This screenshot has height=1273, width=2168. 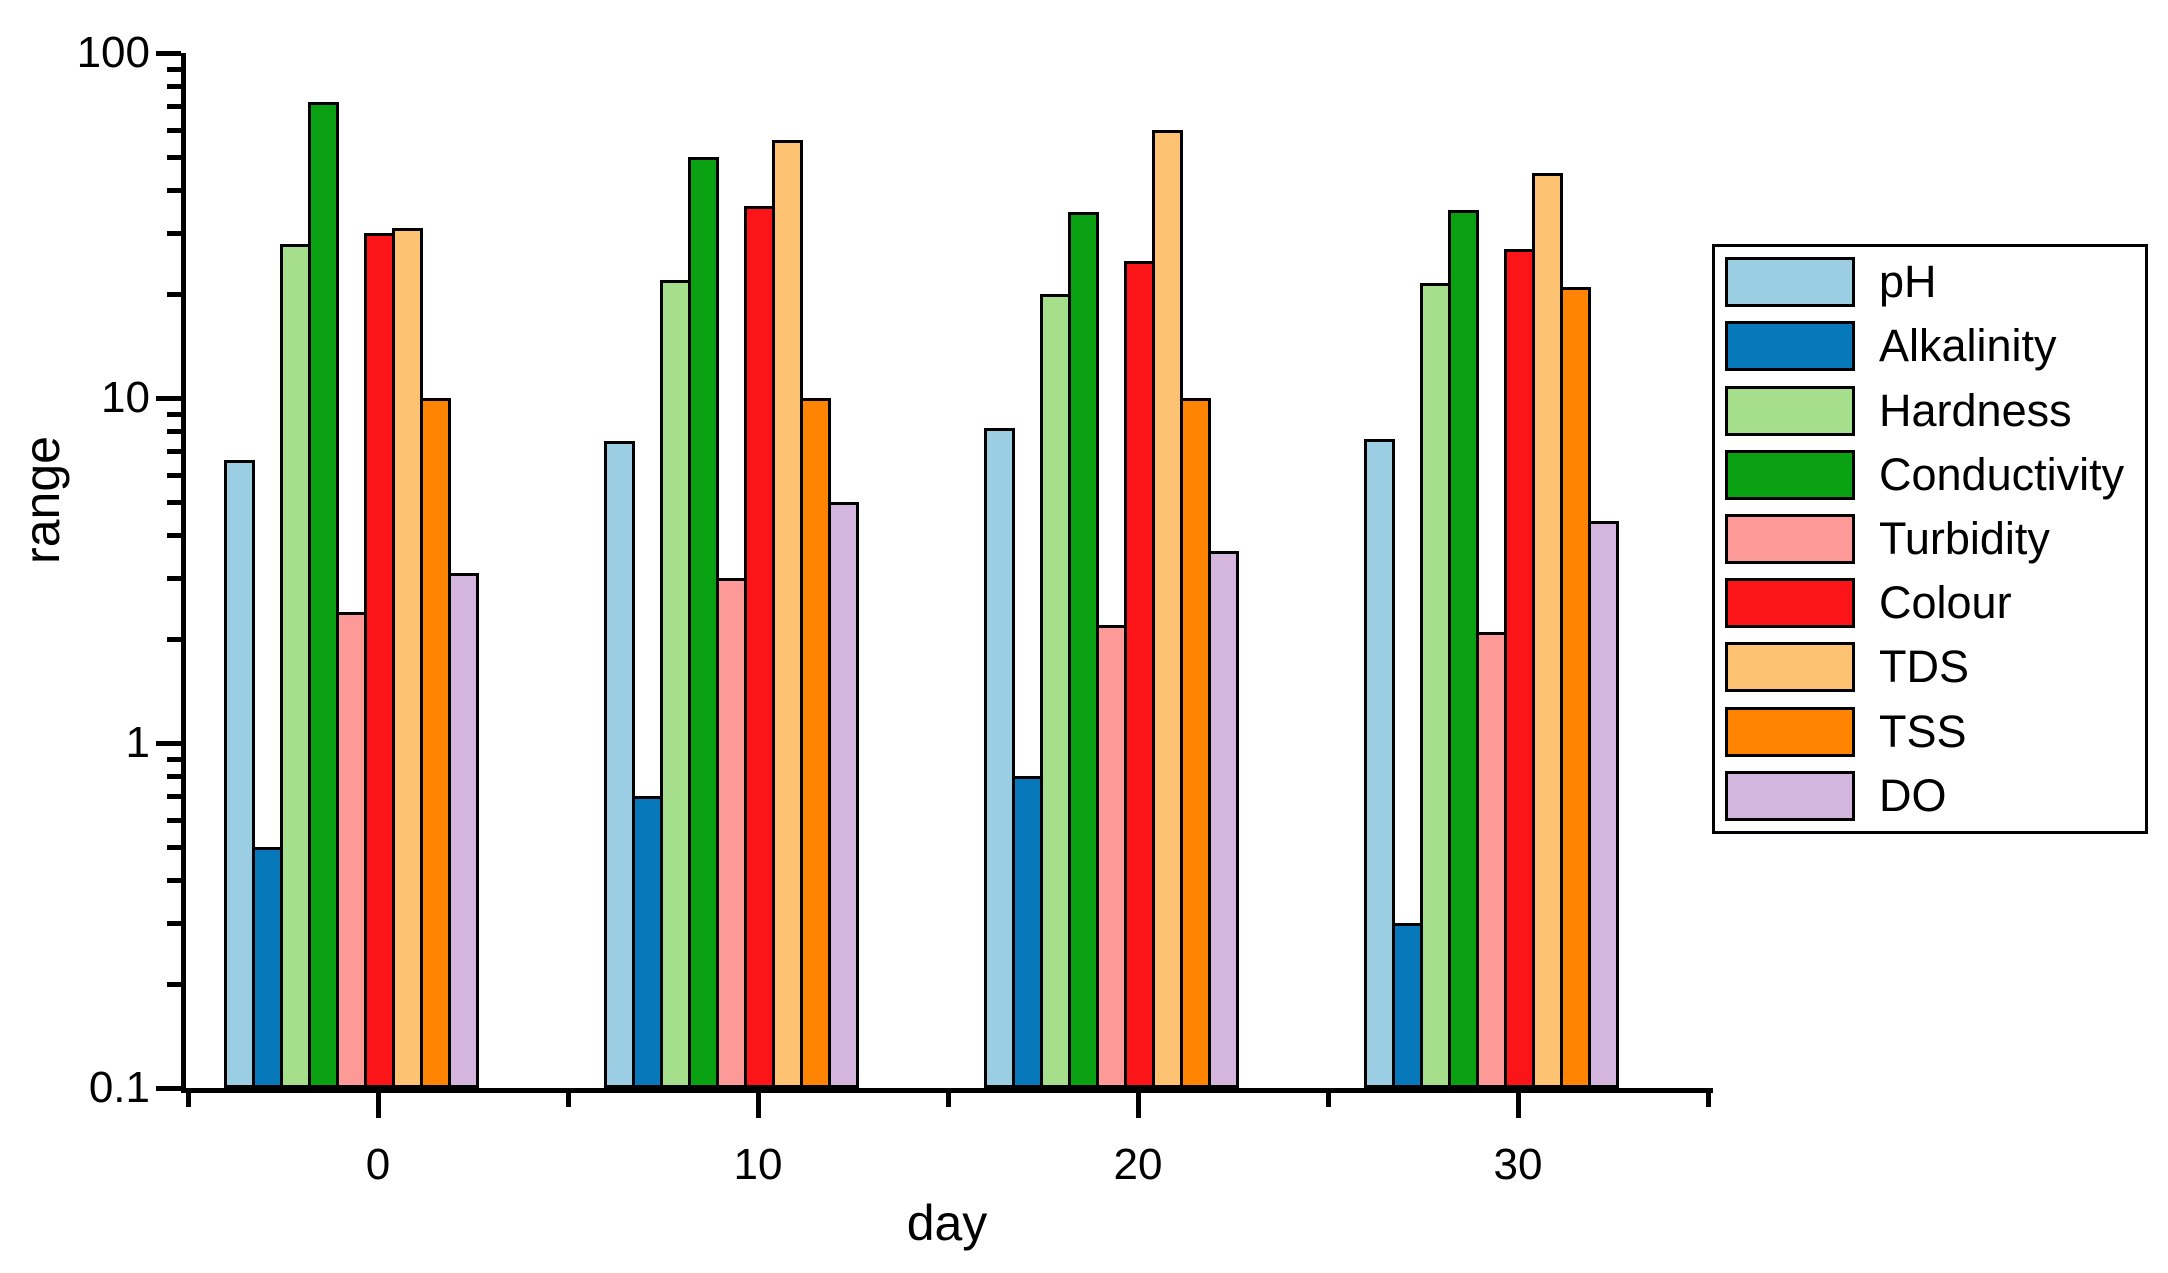 I want to click on legend-label: Colour, so click(x=1945, y=603).